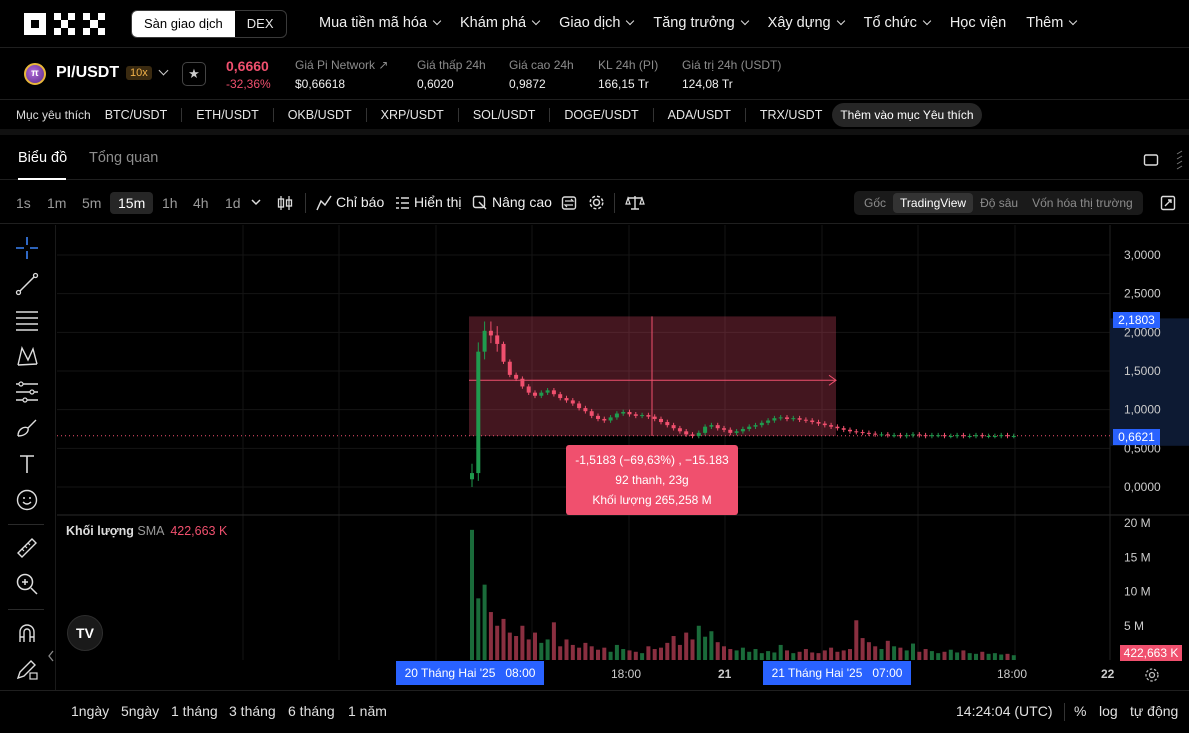  I want to click on stat-value: 124,08 Tr, so click(707, 84).